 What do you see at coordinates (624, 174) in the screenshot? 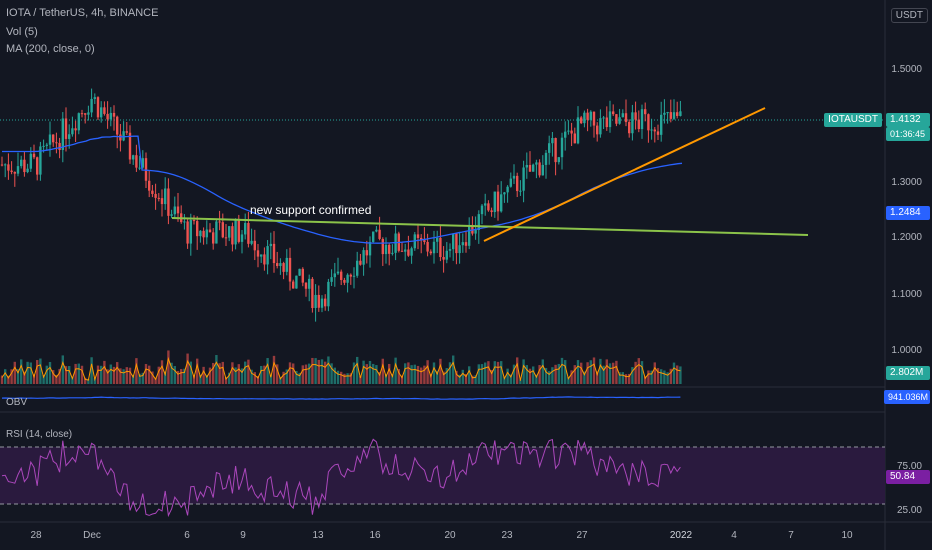
I see `ascending-trendline` at bounding box center [624, 174].